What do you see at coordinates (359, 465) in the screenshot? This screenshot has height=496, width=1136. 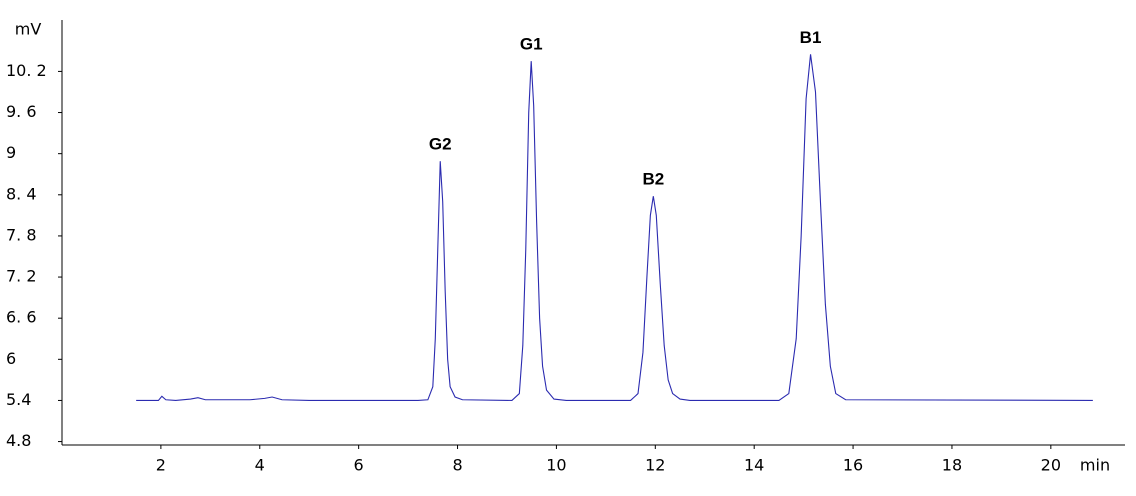 I see `x-tick-label: 6` at bounding box center [359, 465].